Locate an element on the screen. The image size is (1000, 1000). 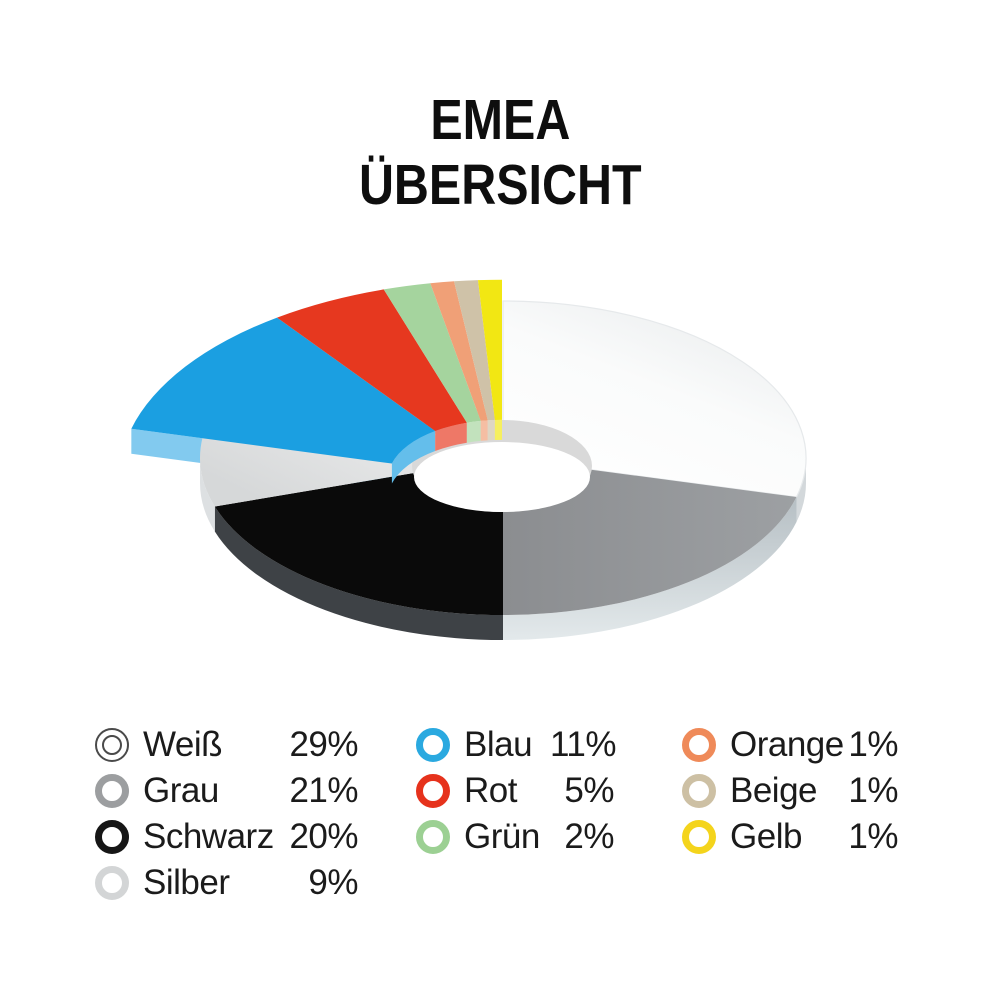
chart-title-line2: ÜBERSICHT is located at coordinates (500, 185).